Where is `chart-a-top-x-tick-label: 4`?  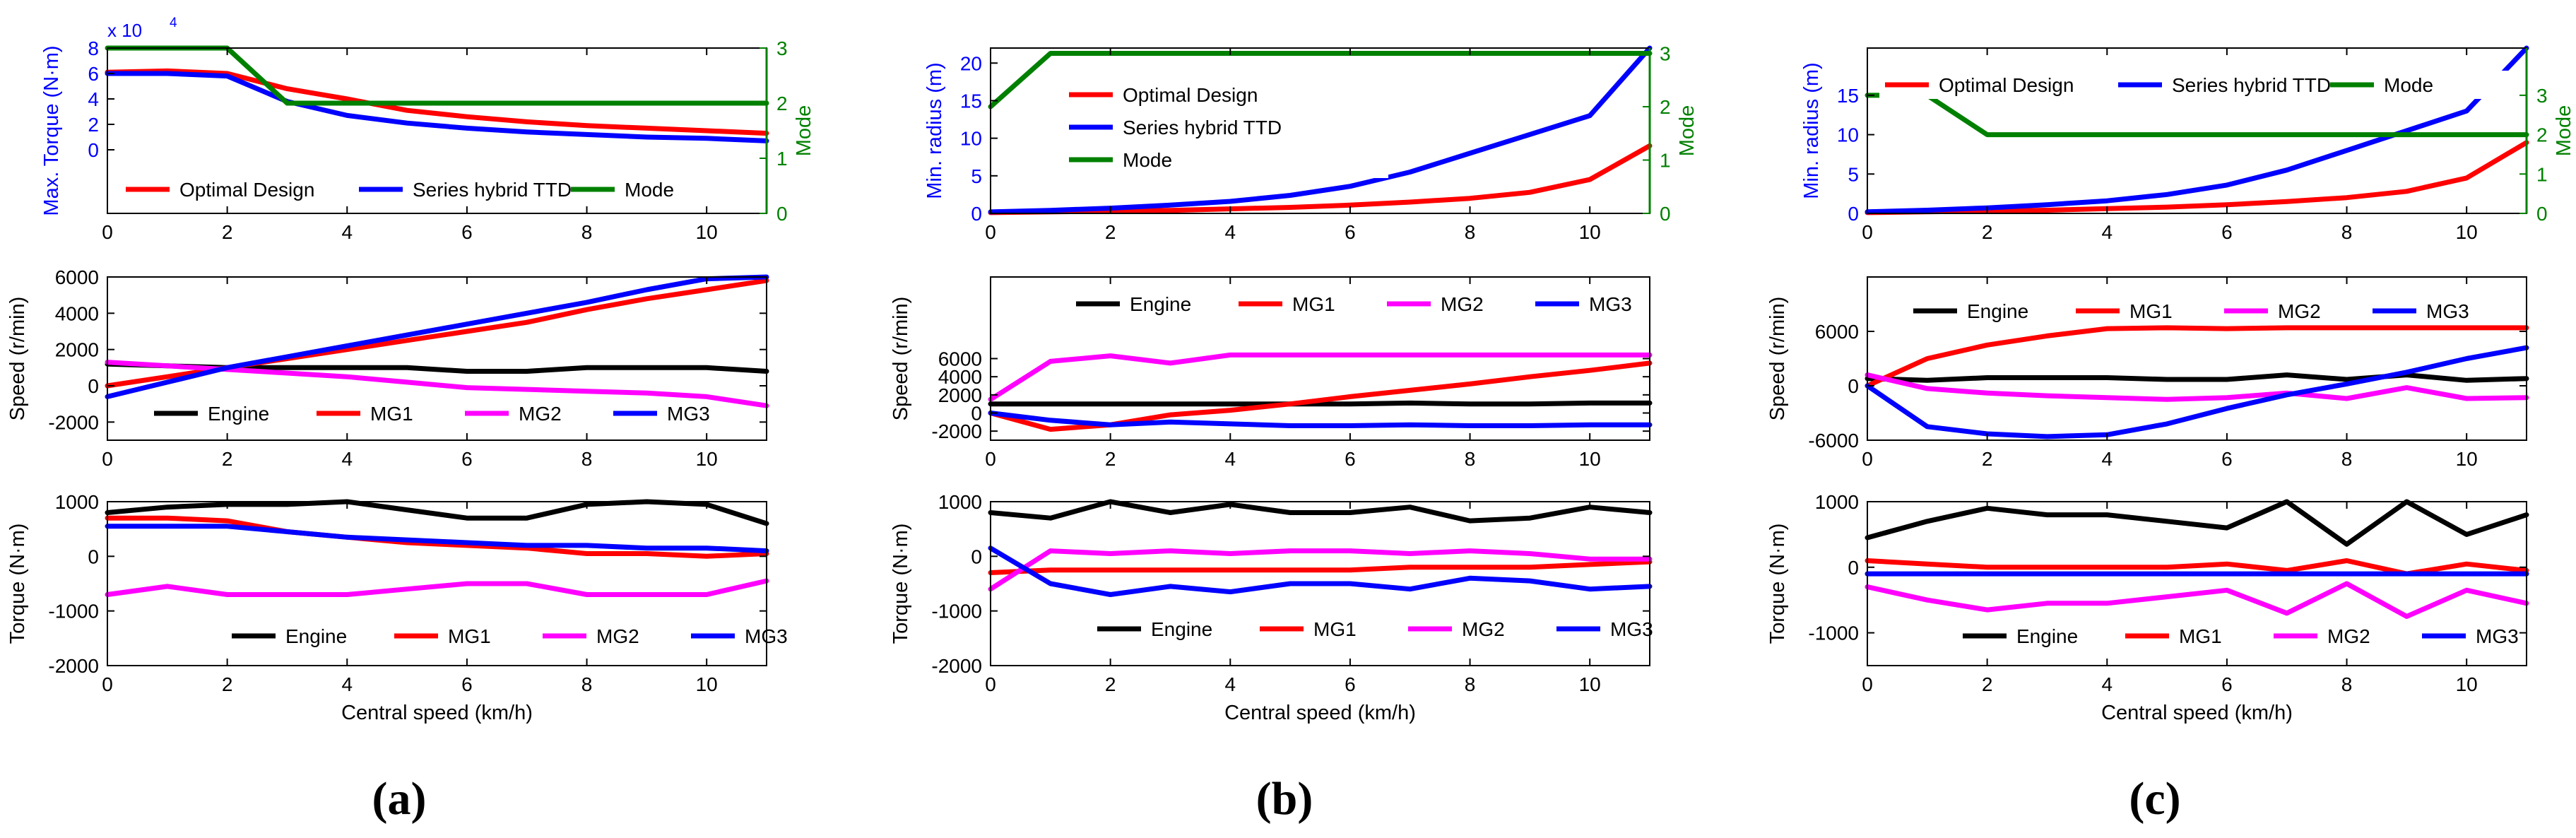
chart-a-top-x-tick-label: 4 is located at coordinates (347, 232).